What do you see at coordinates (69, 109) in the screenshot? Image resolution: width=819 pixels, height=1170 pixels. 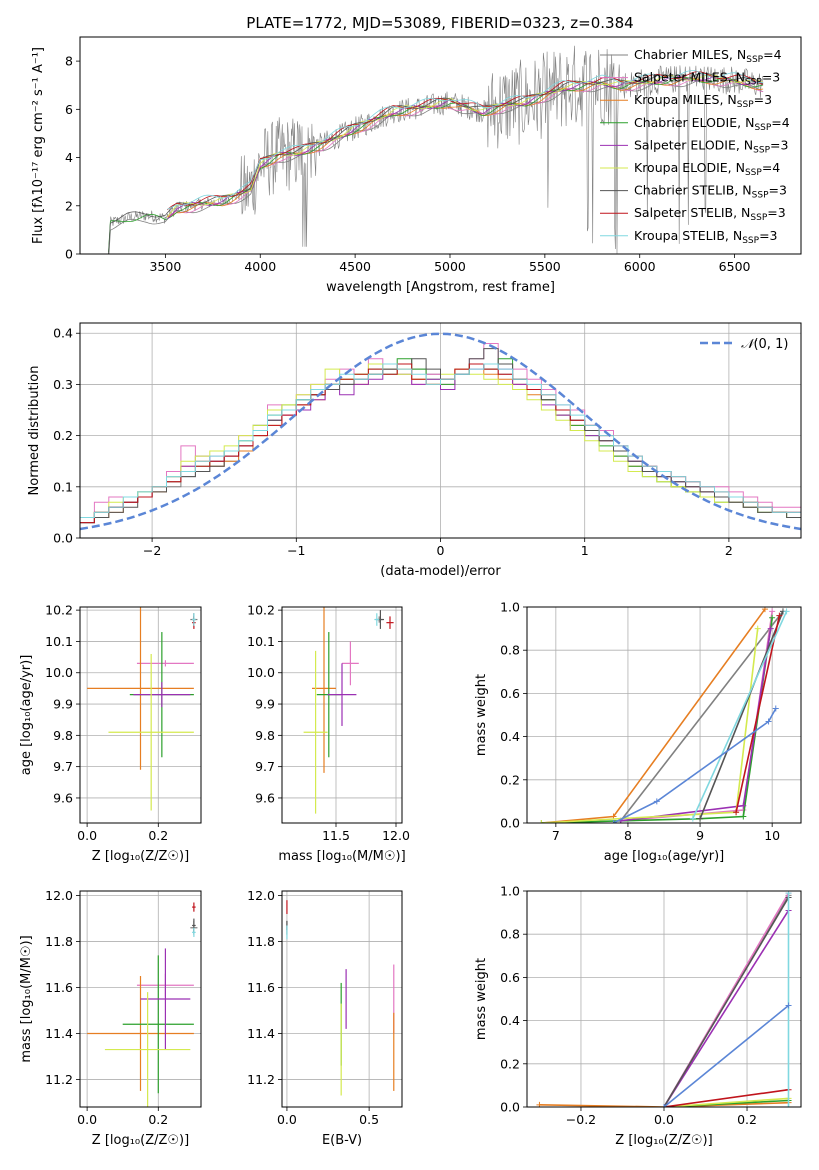 I see `y-tick-label: 6` at bounding box center [69, 109].